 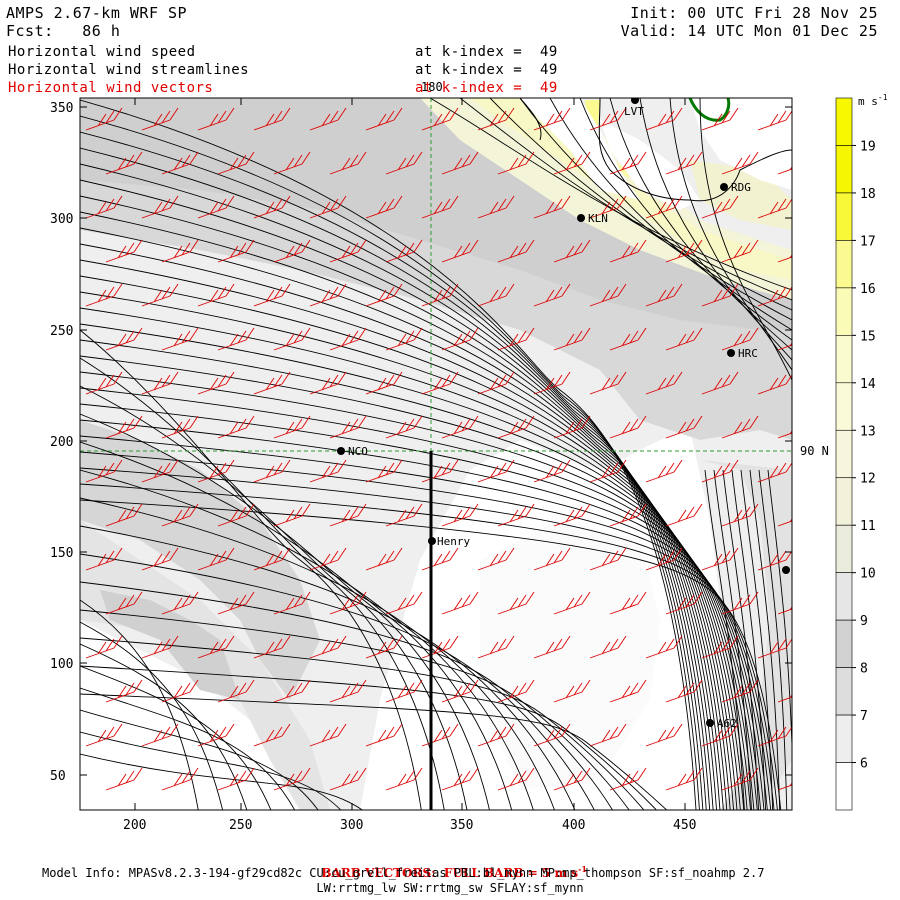 What do you see at coordinates (724, 187) in the screenshot?
I see `station-rdg-dot` at bounding box center [724, 187].